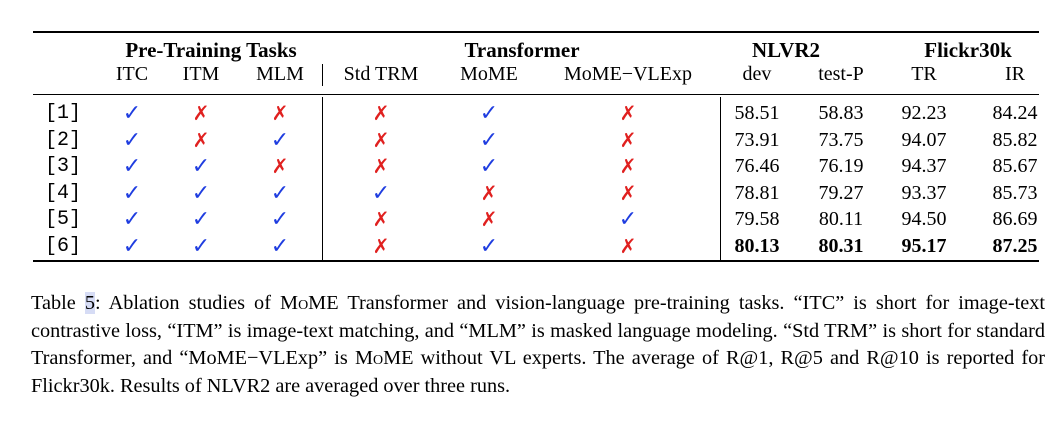 This screenshot has height=431, width=1057. Describe the element at coordinates (536, 261) in the screenshot. I see `table-bottom-rule` at that location.